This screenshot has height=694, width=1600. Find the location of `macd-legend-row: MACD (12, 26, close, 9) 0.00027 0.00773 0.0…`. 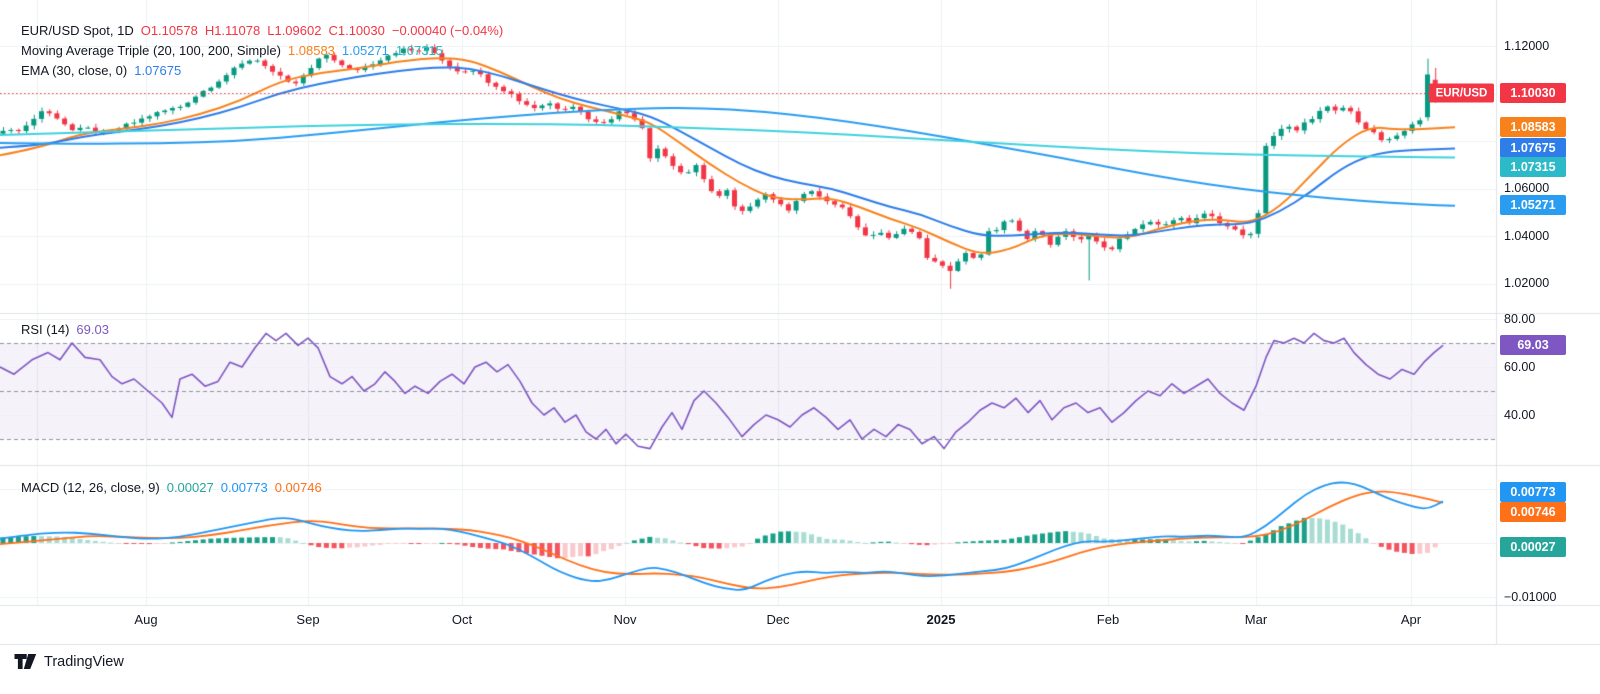

macd-legend-row: MACD (12, 26, close, 9) 0.00027 0.00773 0.0… is located at coordinates (175, 487).